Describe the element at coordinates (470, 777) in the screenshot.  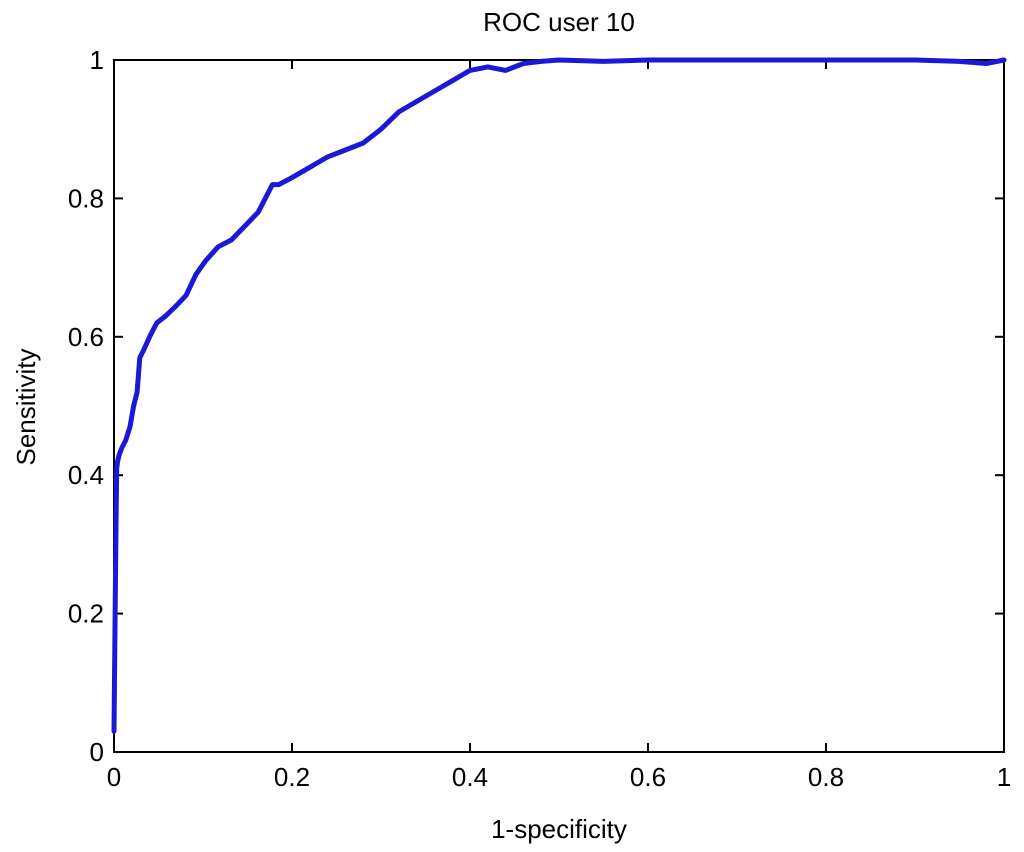
I see `x-tick-label: 0.4` at that location.